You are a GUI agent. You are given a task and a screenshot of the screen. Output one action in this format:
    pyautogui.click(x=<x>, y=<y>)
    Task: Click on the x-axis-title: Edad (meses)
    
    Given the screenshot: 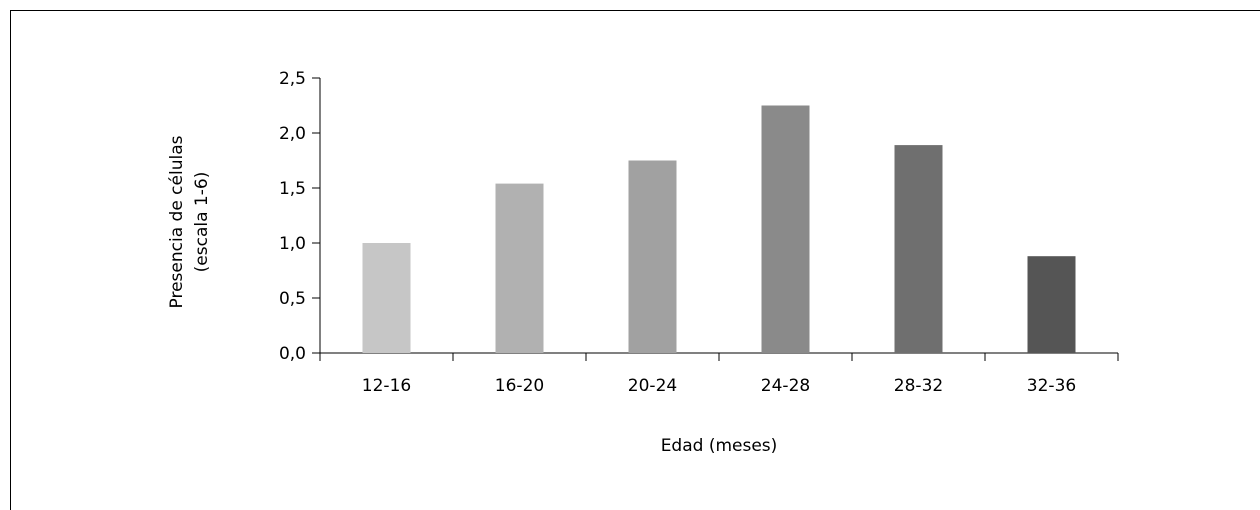 What is the action you would take?
    pyautogui.click(x=719, y=446)
    